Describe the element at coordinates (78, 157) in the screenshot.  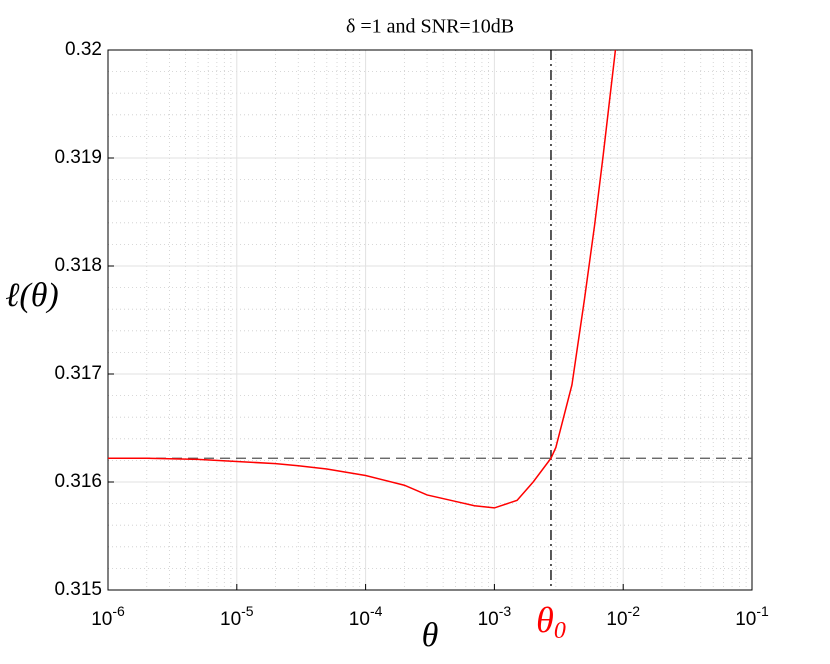
I see `y-tick-label: 0.319` at that location.